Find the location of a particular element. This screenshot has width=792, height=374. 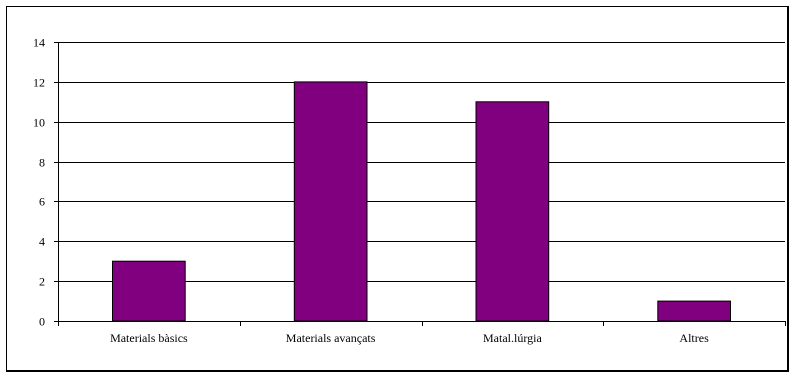

y-tick-label-2: 2 is located at coordinates (42, 282).